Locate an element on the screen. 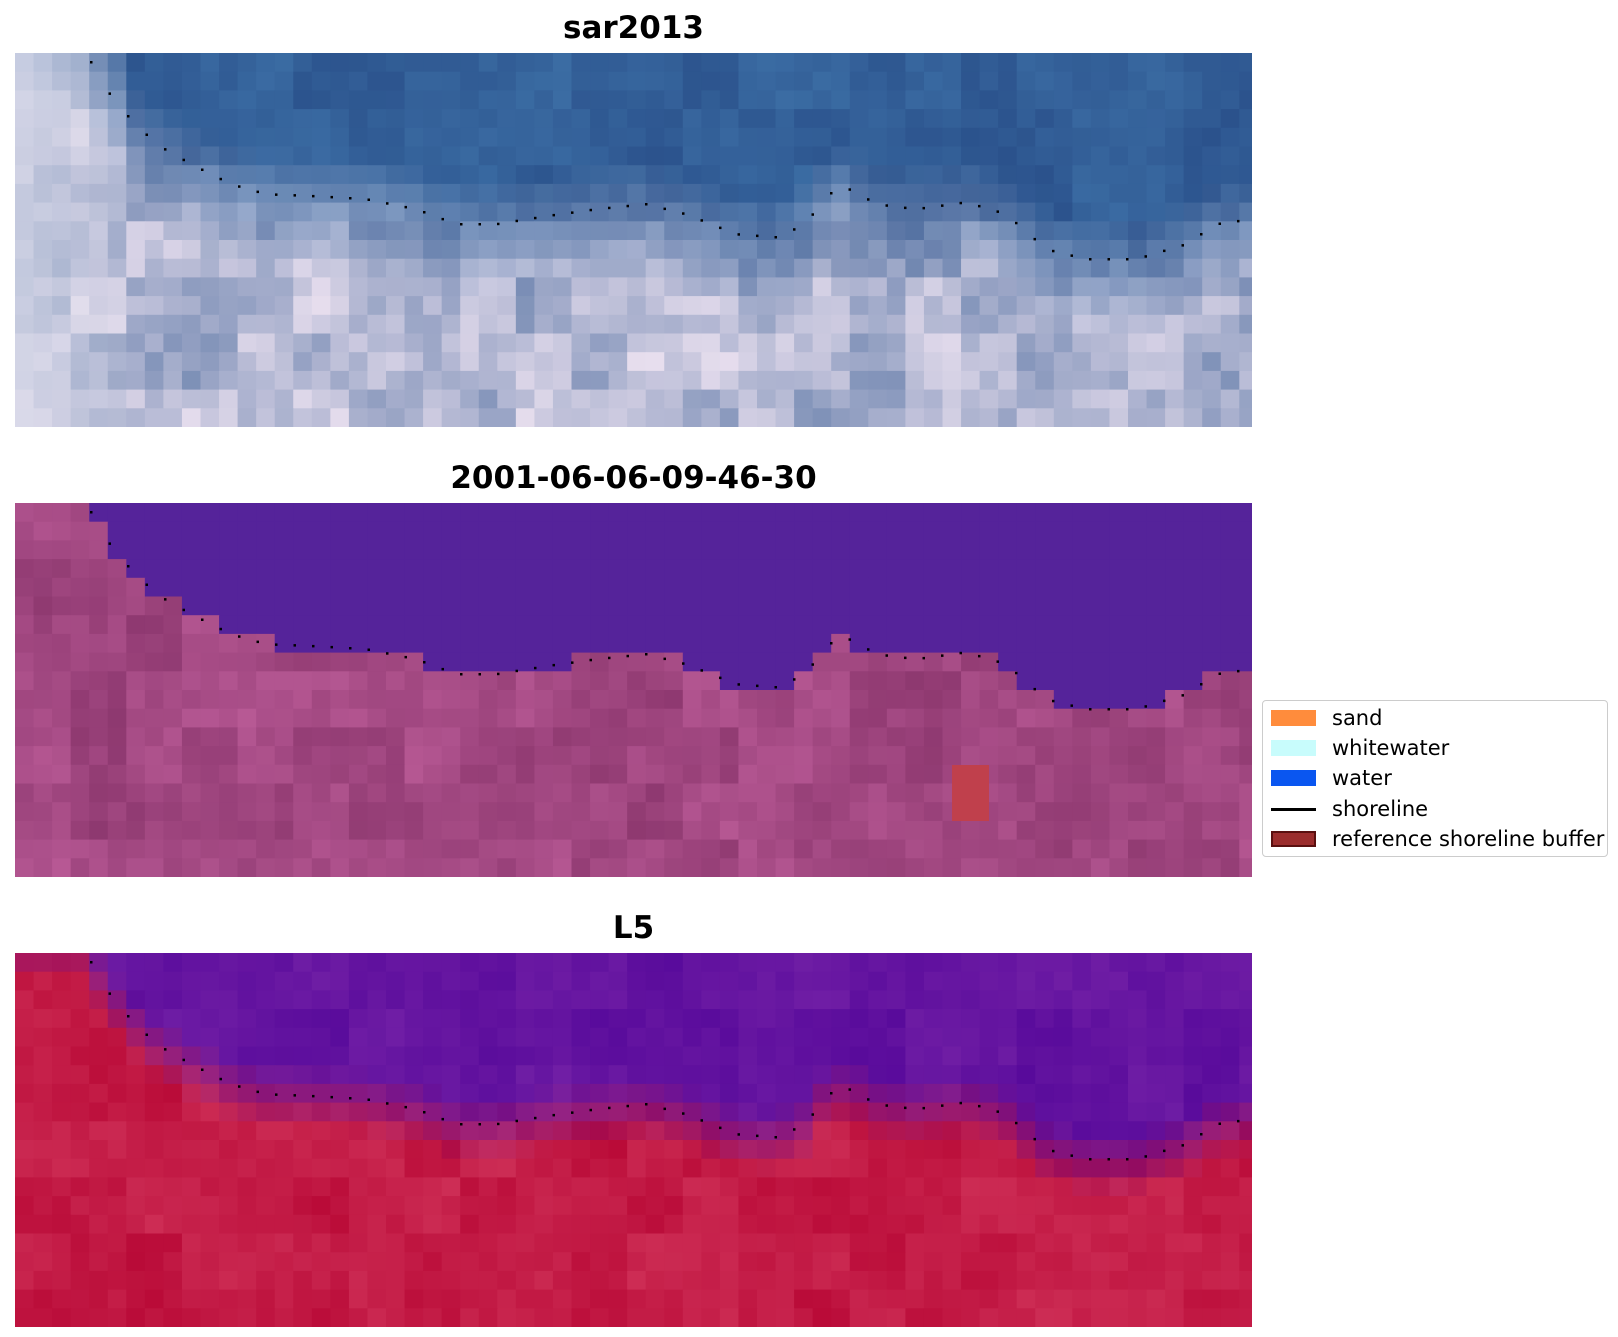 This screenshot has height=1337, width=1618. reference-buffer-swatch is located at coordinates (1293, 839).